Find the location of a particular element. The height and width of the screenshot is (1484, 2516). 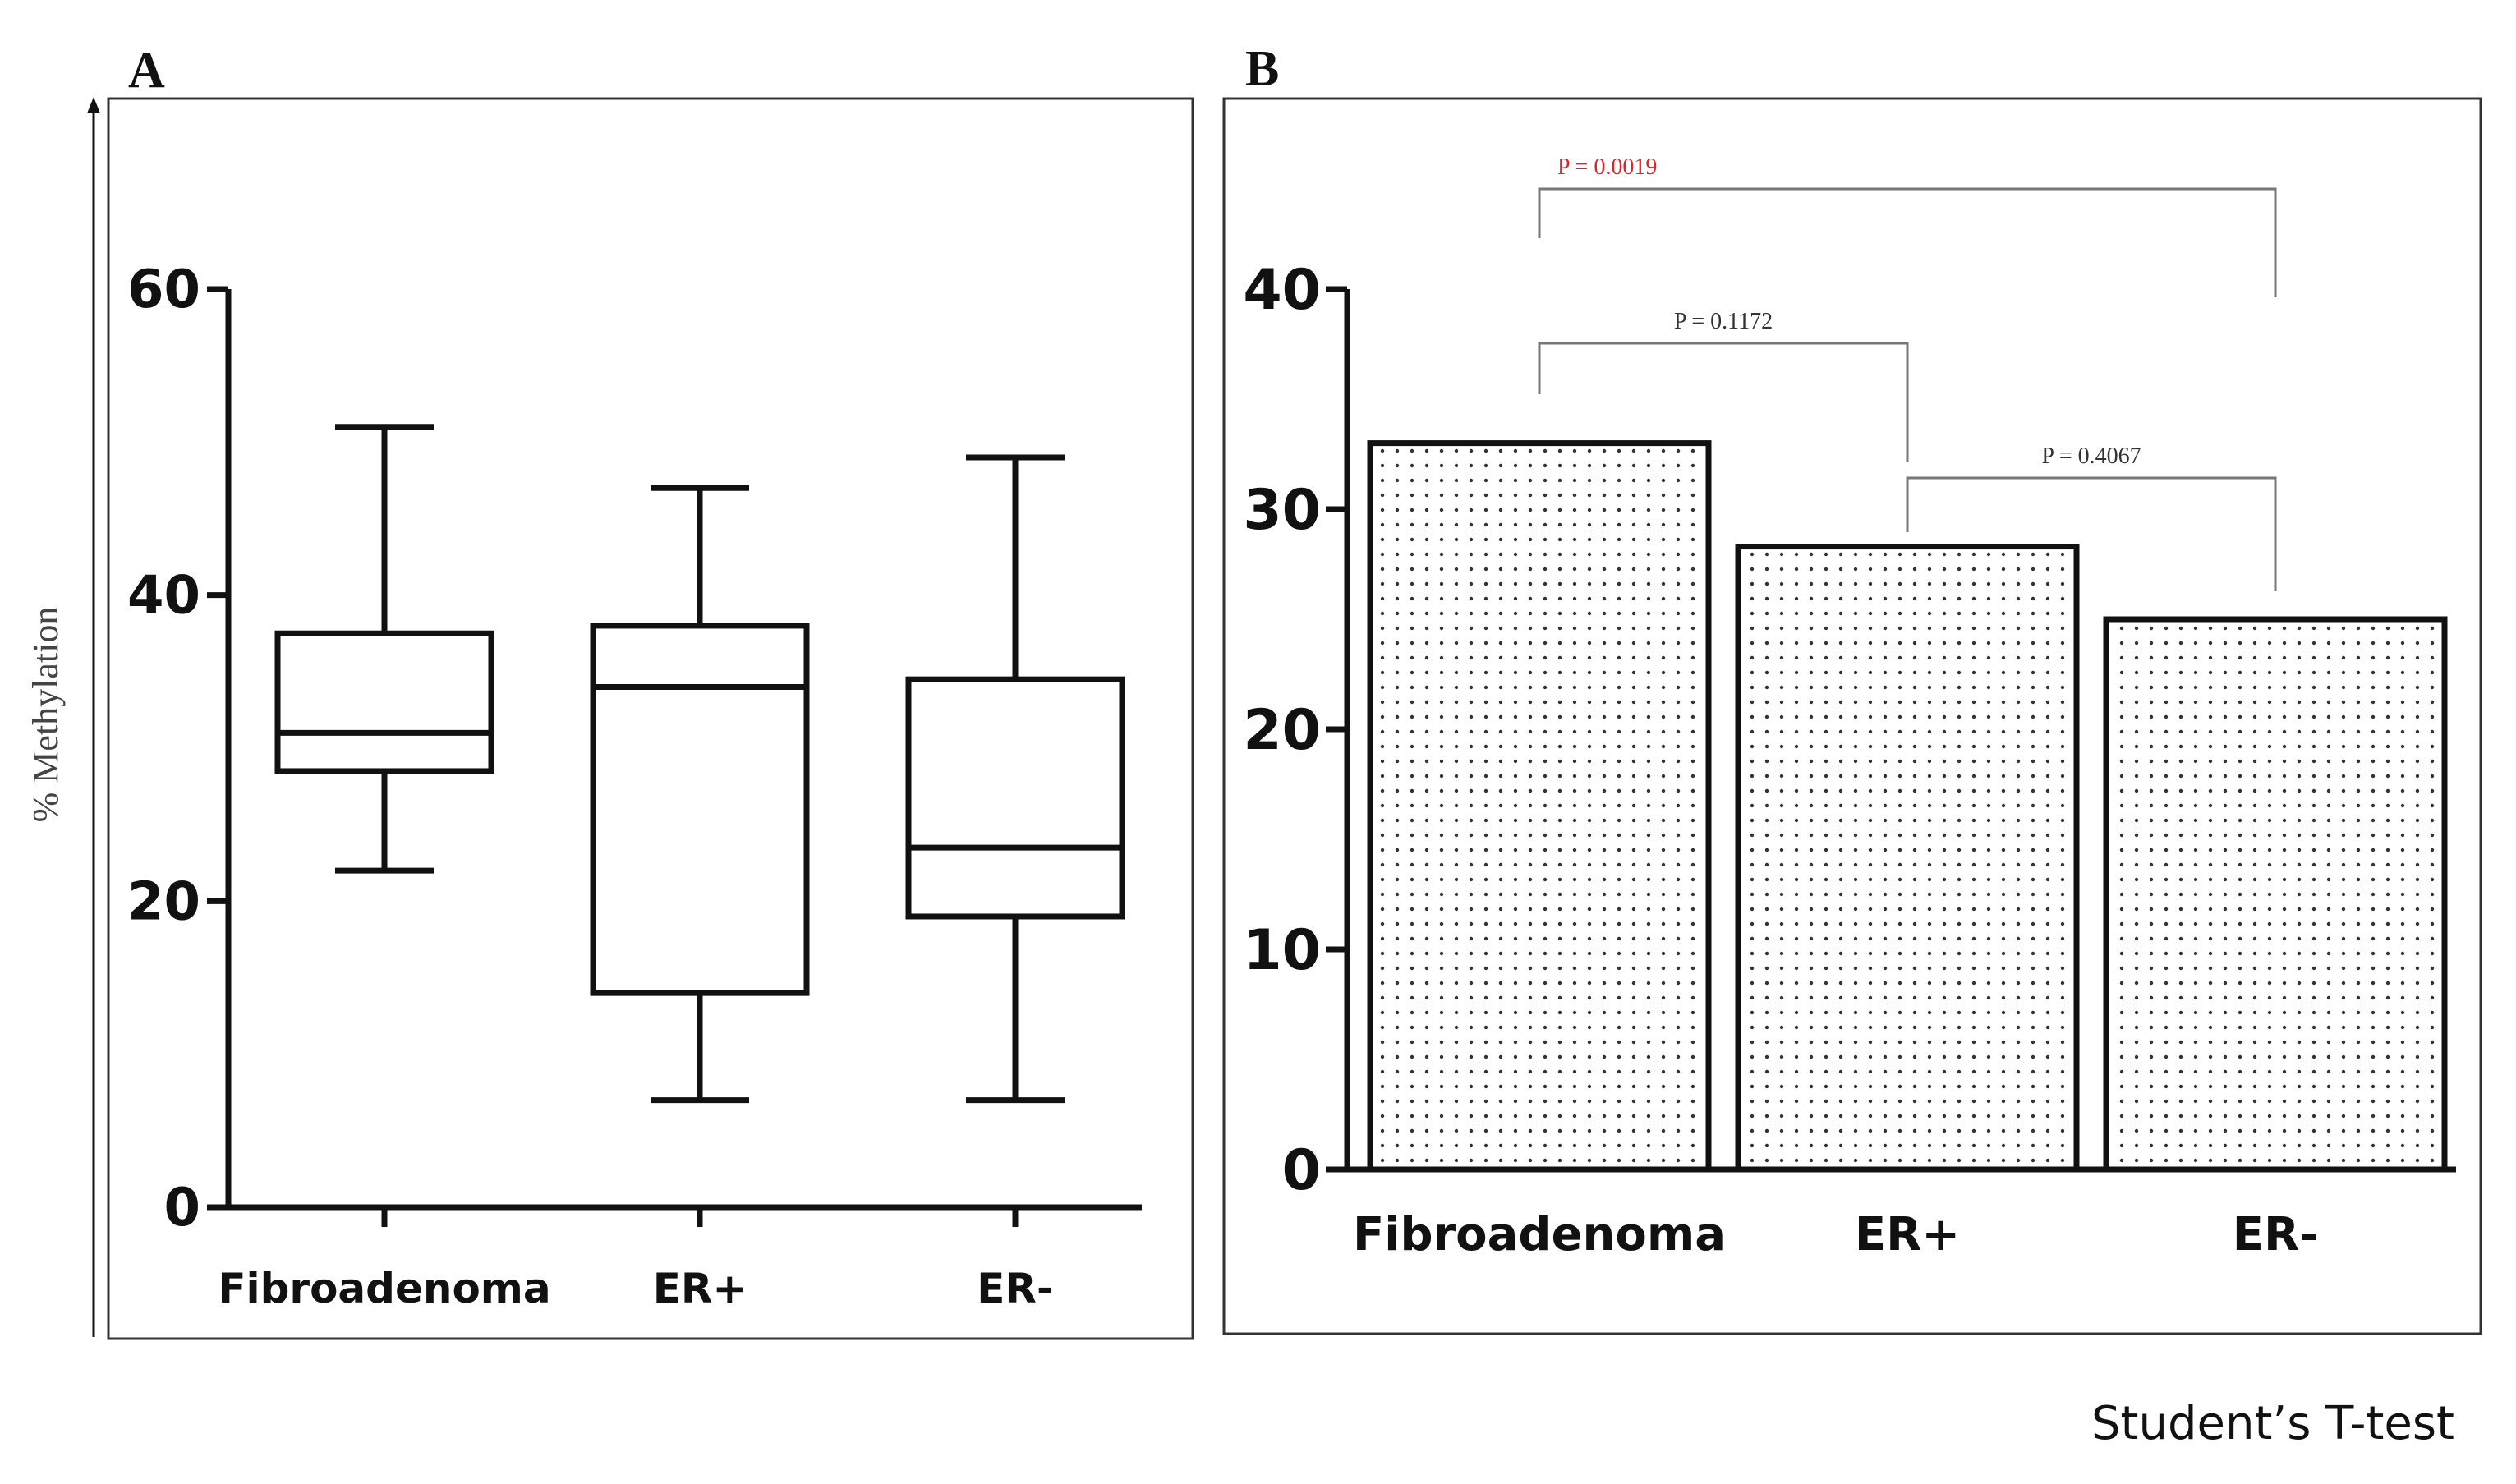

y-tick-label: 10 is located at coordinates (1282, 950).